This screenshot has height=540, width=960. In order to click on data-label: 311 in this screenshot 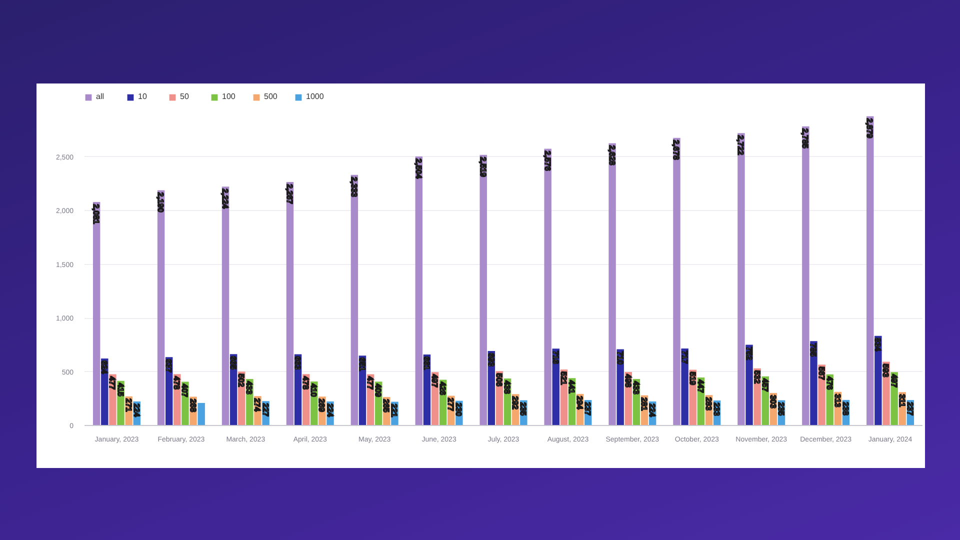, I will do `click(901, 401)`.